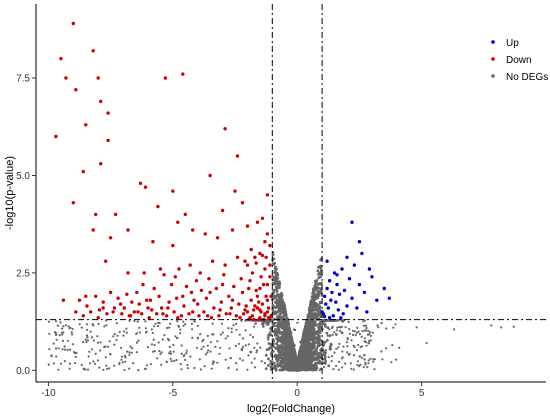 This screenshot has width=550, height=419. Describe the element at coordinates (493, 59) in the screenshot. I see `legend-marker-down` at that location.